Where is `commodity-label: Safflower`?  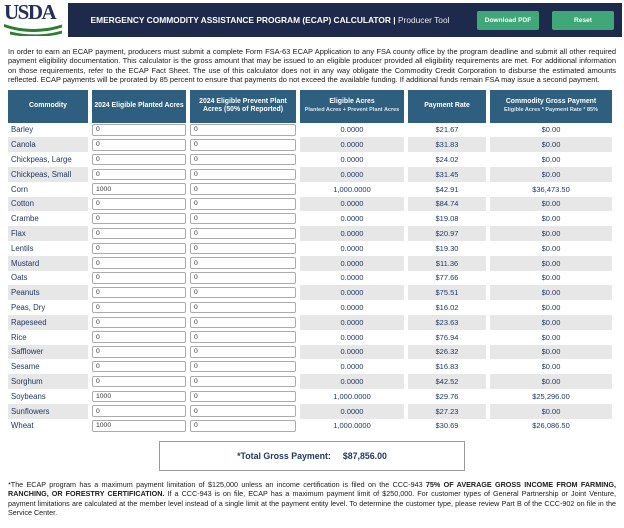
commodity-label: Safflower is located at coordinates (27, 352).